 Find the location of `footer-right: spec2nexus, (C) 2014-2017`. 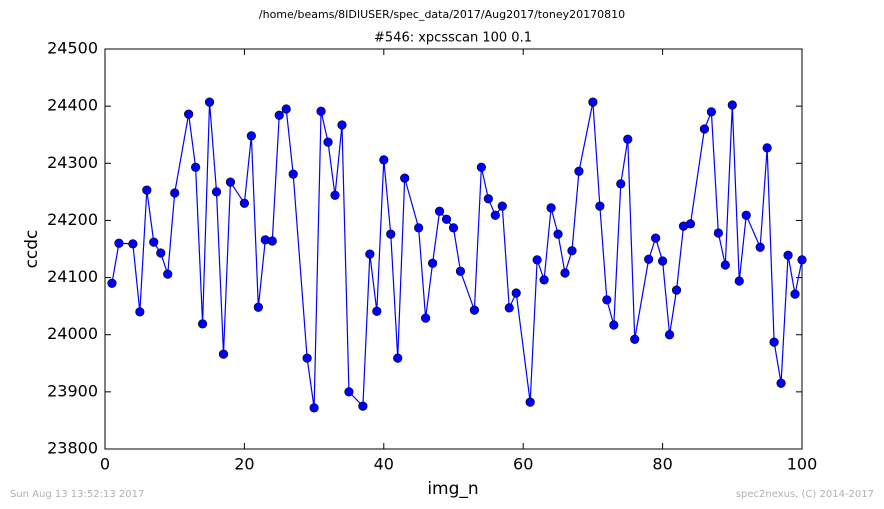

footer-right: spec2nexus, (C) 2014-2017 is located at coordinates (805, 494).